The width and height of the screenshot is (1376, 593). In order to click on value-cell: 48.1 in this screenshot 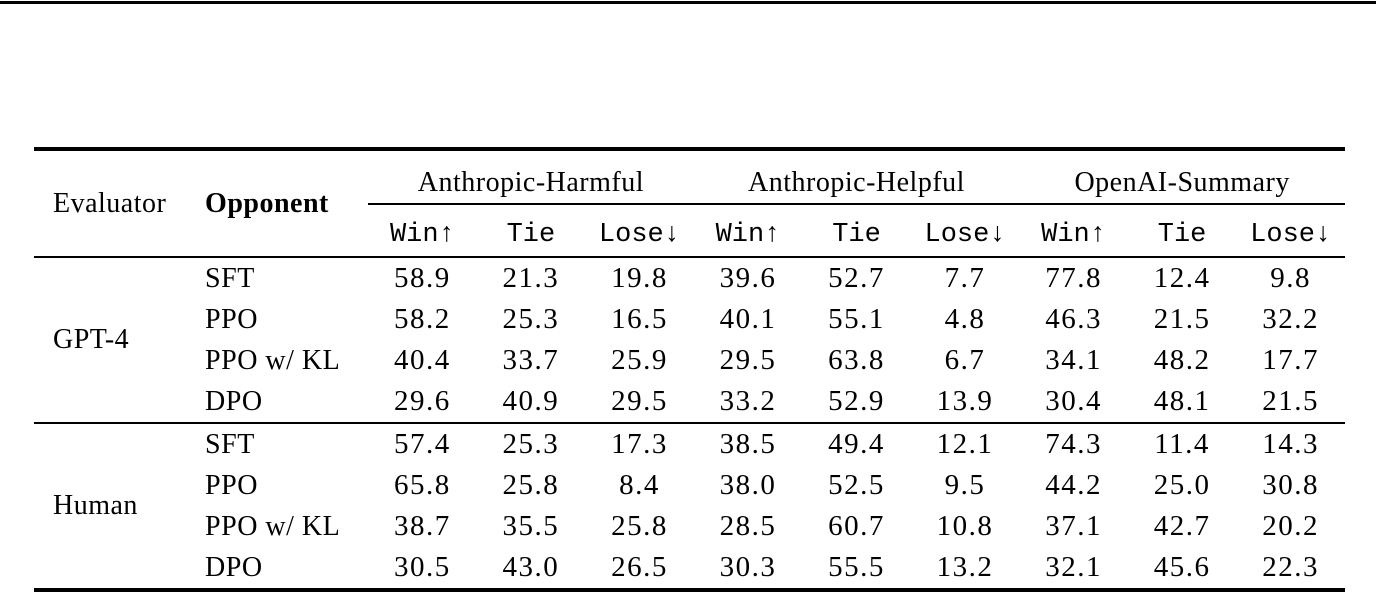, I will do `click(1182, 401)`.